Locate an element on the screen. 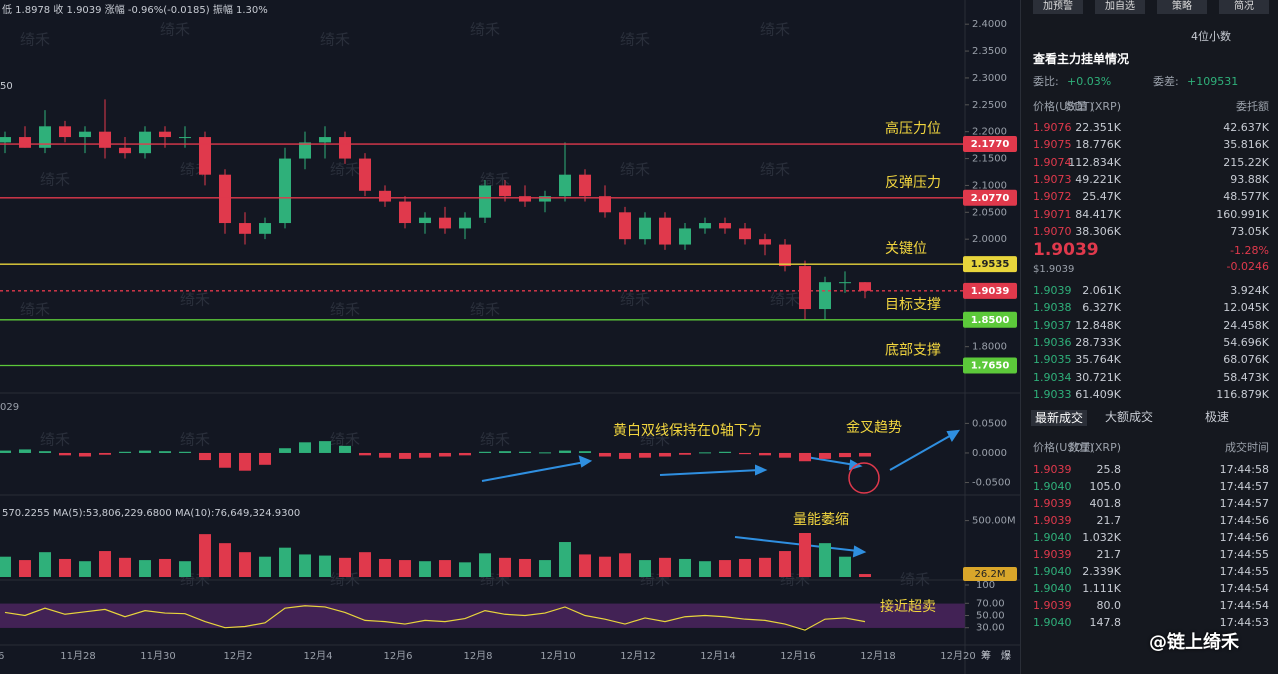  trade-qty: 401.8 is located at coordinates (1105, 503).